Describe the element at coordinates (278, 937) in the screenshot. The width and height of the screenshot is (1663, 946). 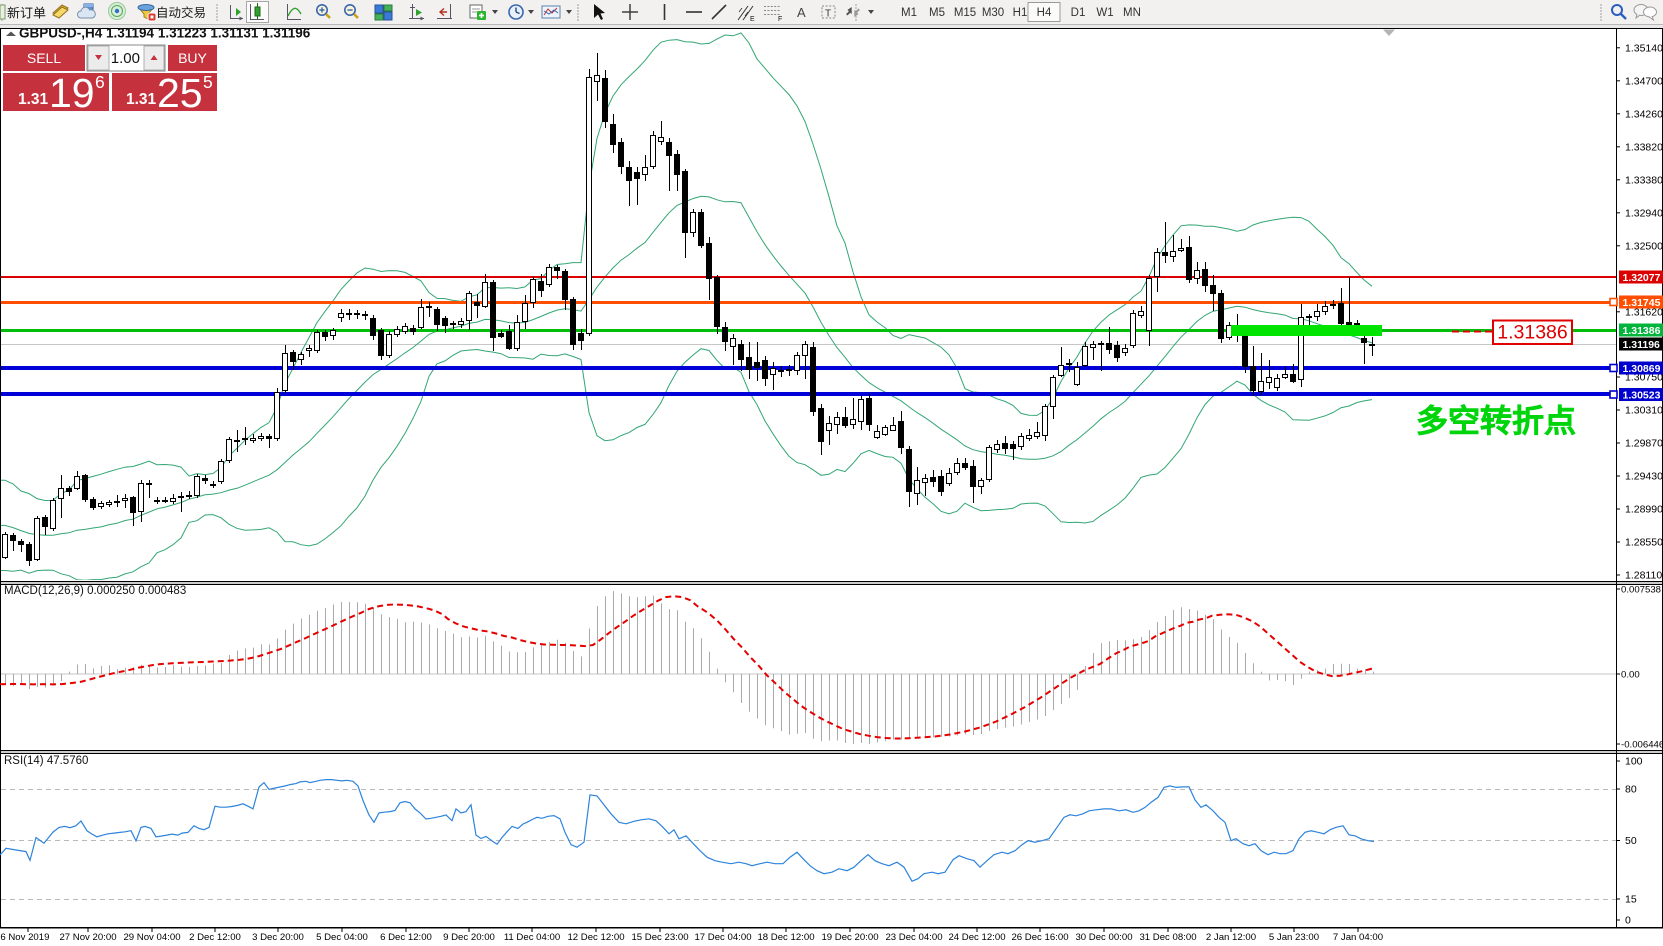
I see `svg-text: 3 Dec 20:00` at that location.